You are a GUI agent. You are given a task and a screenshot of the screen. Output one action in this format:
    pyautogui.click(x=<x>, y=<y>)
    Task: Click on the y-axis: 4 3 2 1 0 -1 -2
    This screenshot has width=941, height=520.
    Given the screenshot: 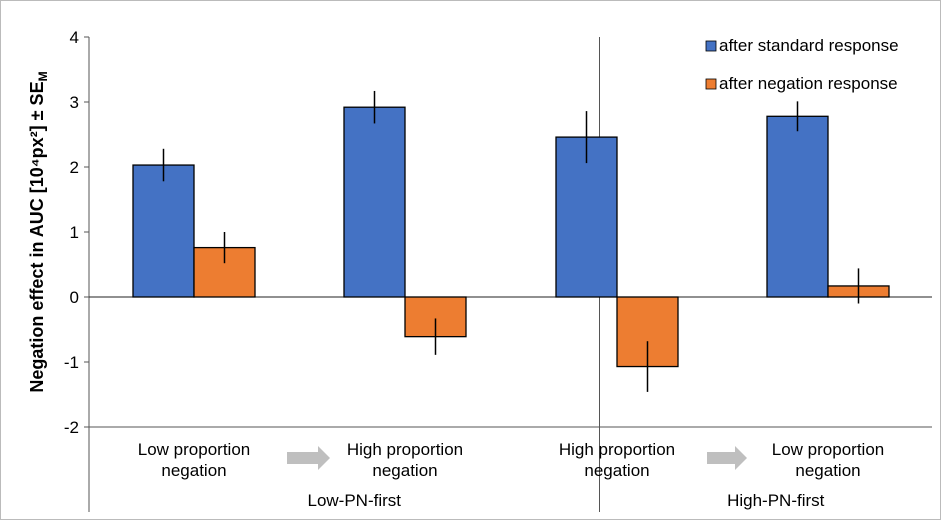 What is the action you would take?
    pyautogui.click(x=76, y=232)
    